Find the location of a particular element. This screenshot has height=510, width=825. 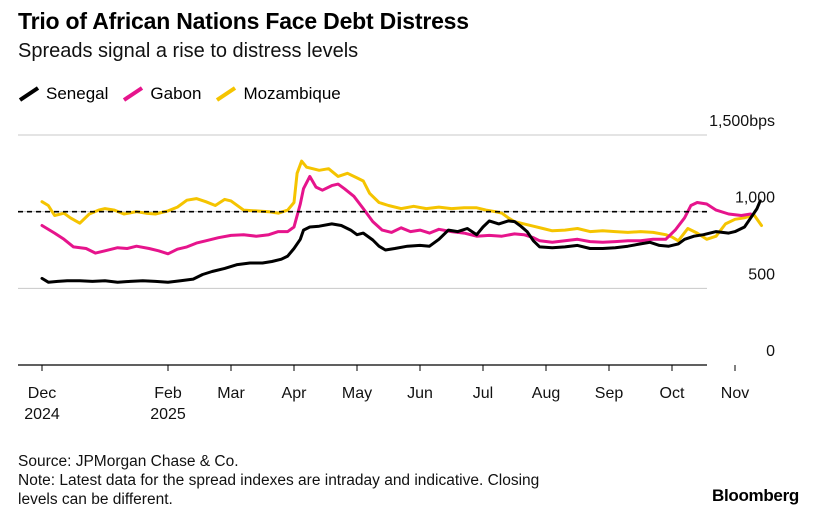

x-tick-label: May is located at coordinates (357, 393).